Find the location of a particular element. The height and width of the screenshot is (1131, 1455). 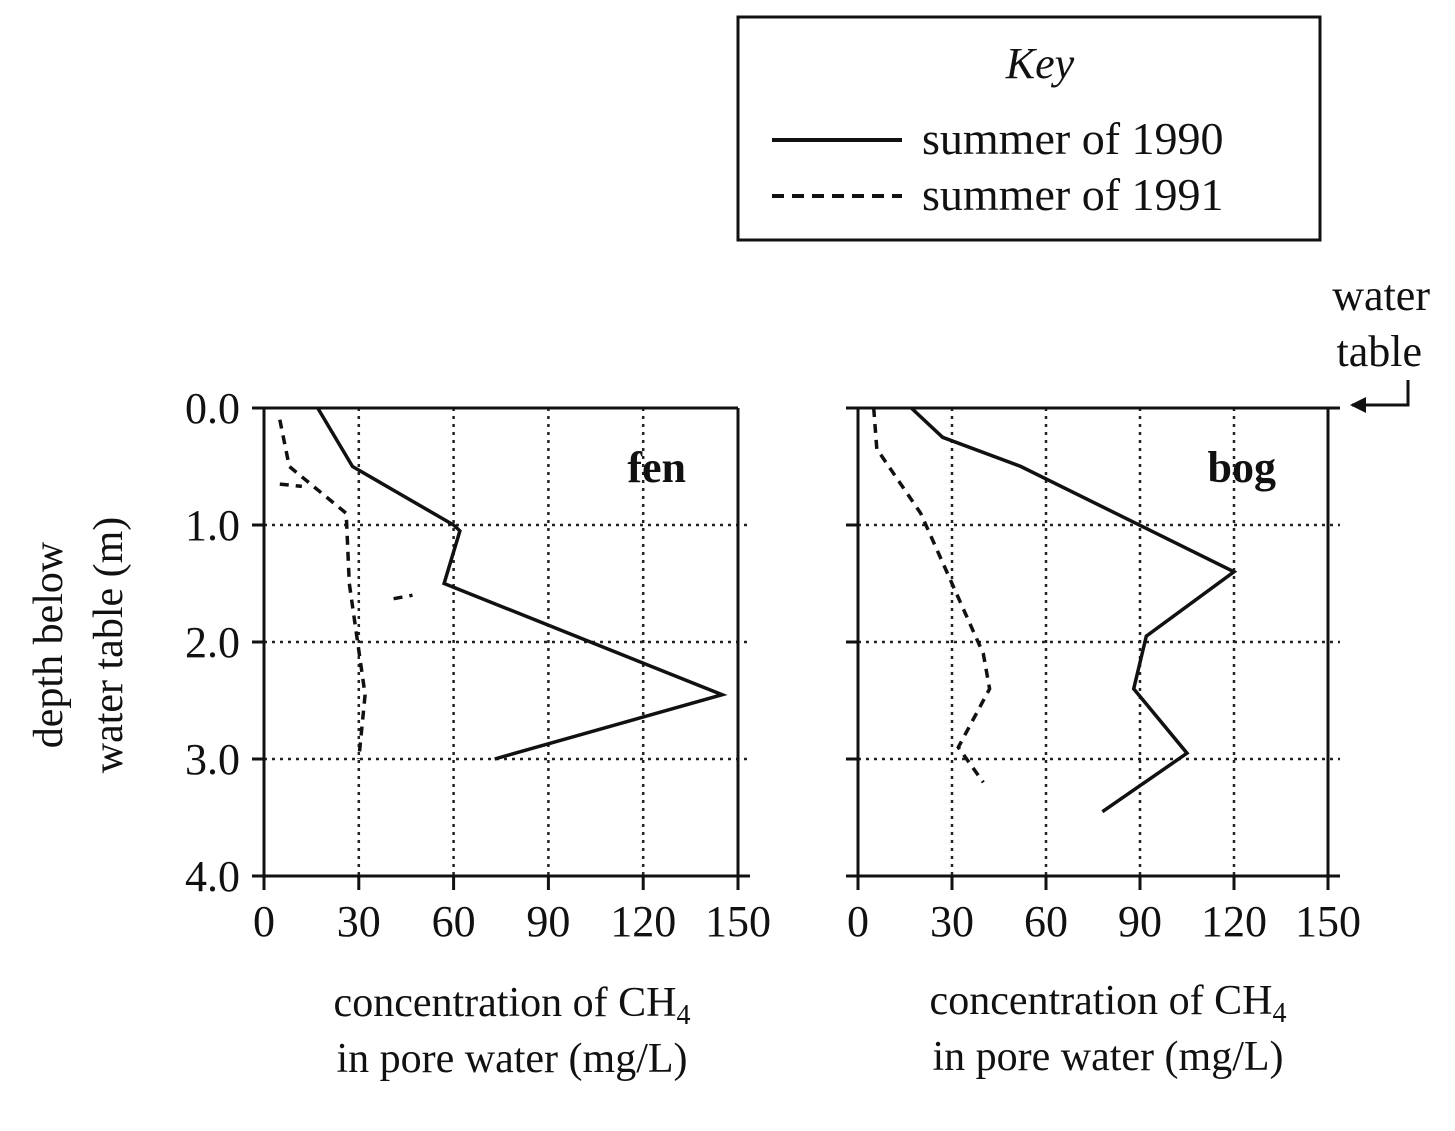

y-tick-labels: 0.0 1.0 2.0 3.0 4.0 is located at coordinates (212, 642).